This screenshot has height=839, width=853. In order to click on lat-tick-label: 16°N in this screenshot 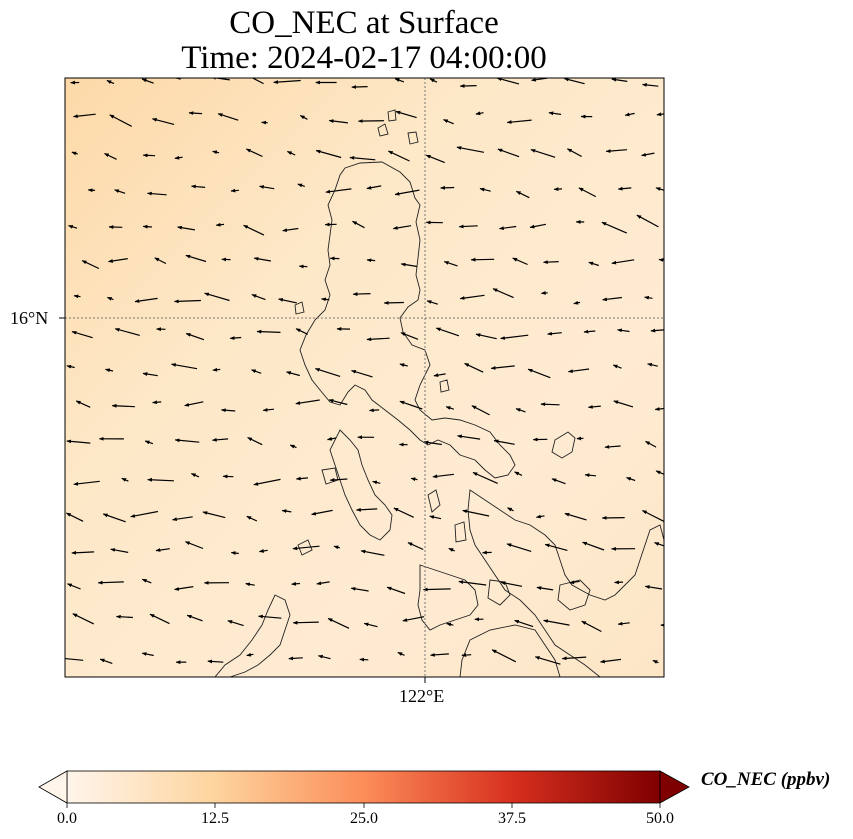, I will do `click(29, 318)`.